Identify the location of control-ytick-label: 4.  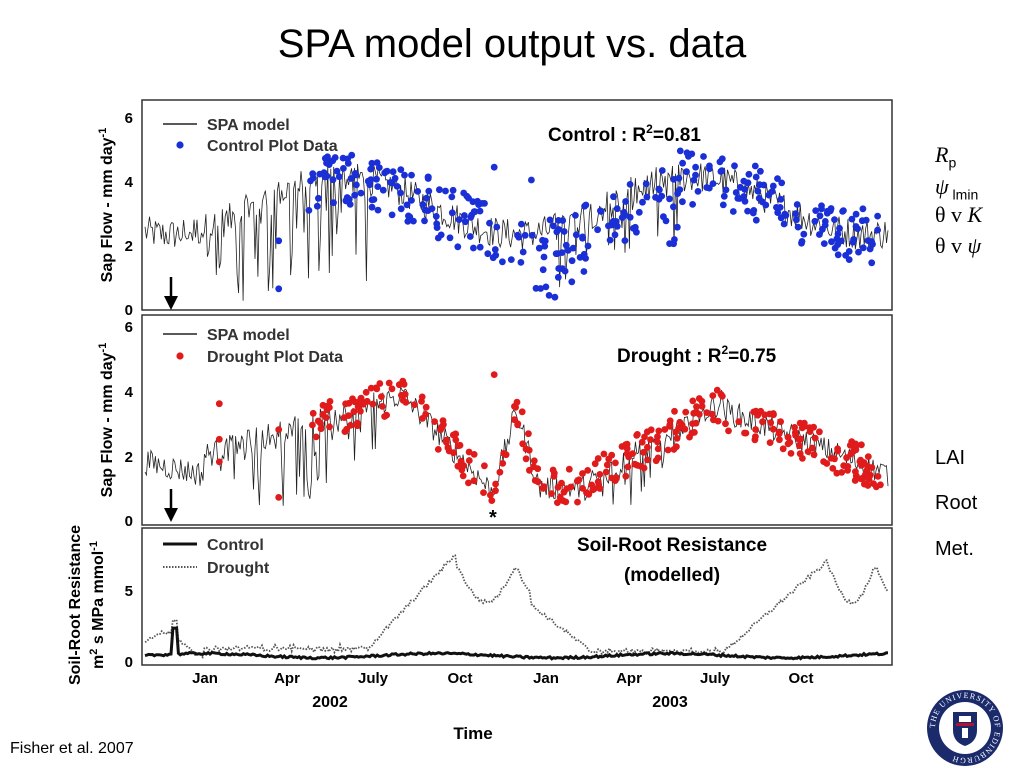
(129, 182).